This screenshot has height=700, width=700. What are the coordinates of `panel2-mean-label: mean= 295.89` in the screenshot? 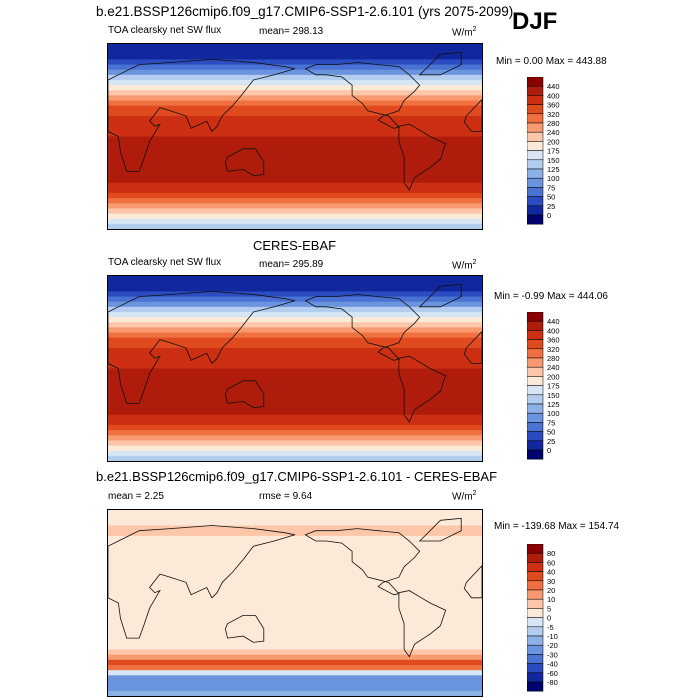 It's located at (291, 264).